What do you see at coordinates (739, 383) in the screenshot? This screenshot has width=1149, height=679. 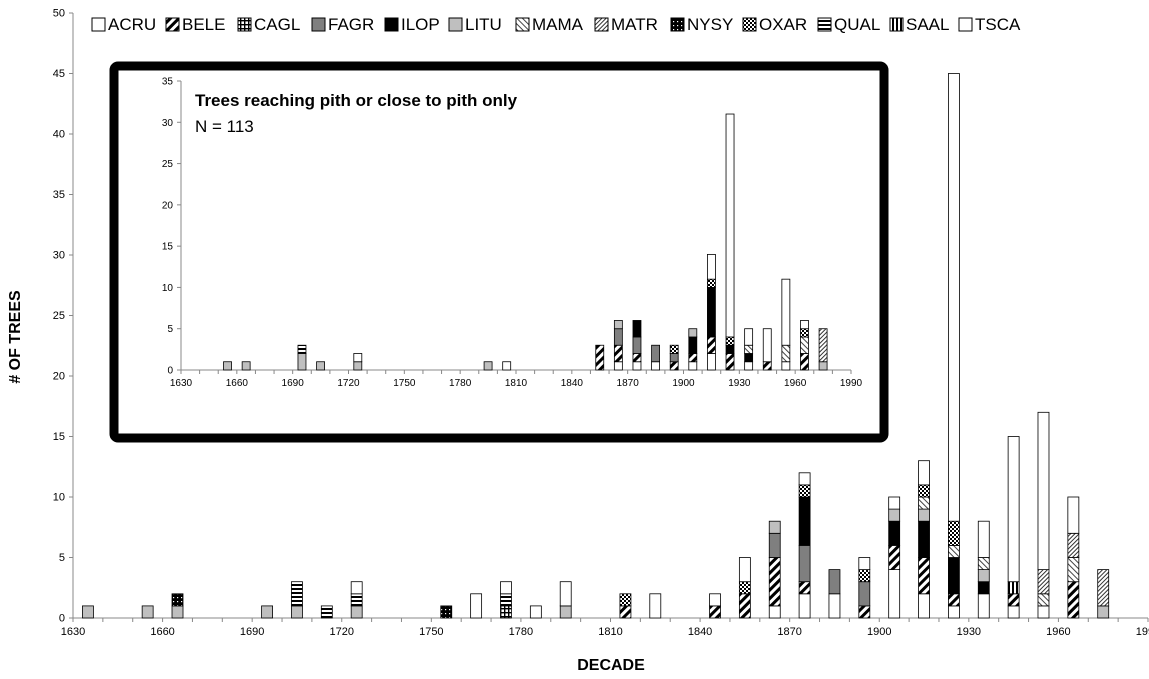 I see `inset-x-tick-label: 1930` at bounding box center [739, 383].